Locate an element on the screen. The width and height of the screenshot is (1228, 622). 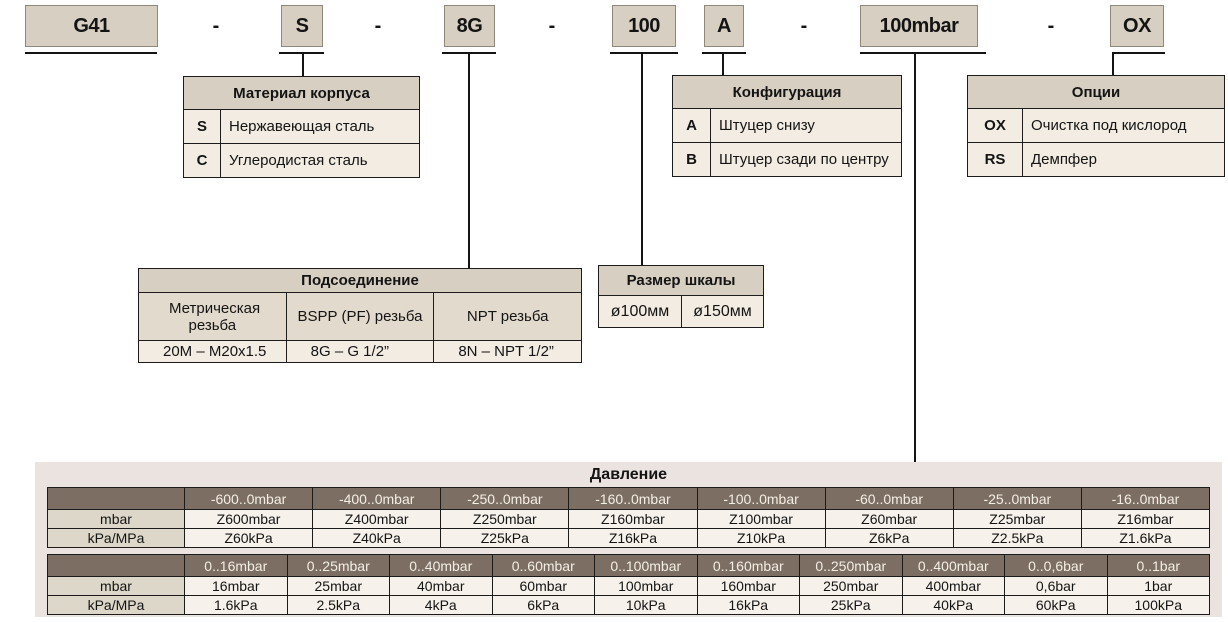
connection-column-header: BSPP (PF) резьба is located at coordinates (360, 316).